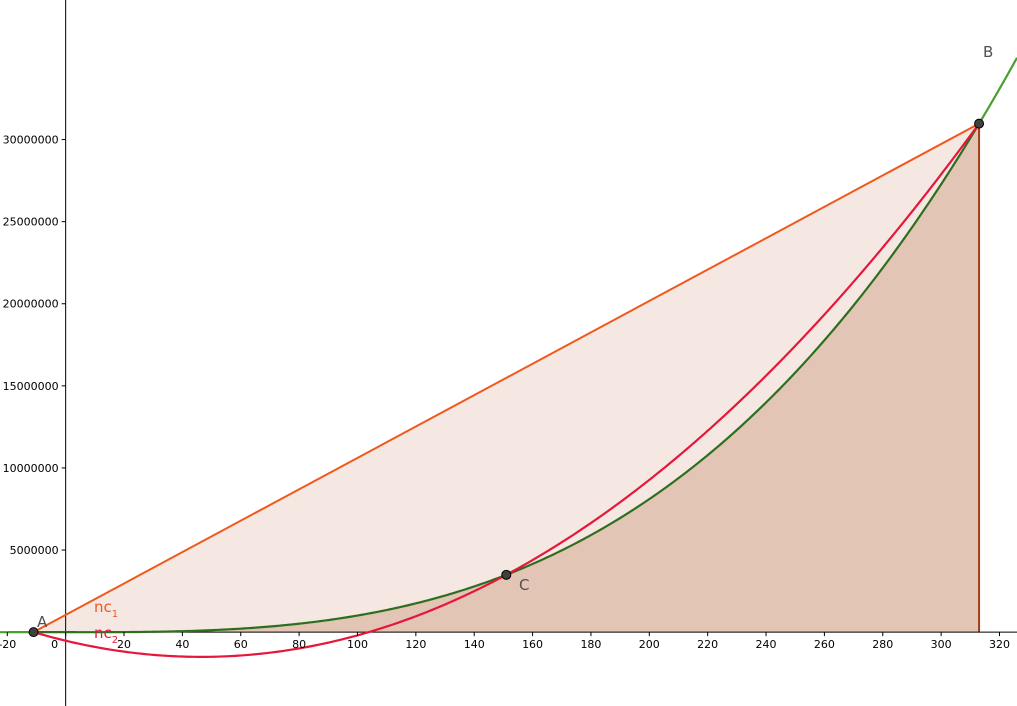  I want to click on x-tick-label: 140, so click(474, 644).